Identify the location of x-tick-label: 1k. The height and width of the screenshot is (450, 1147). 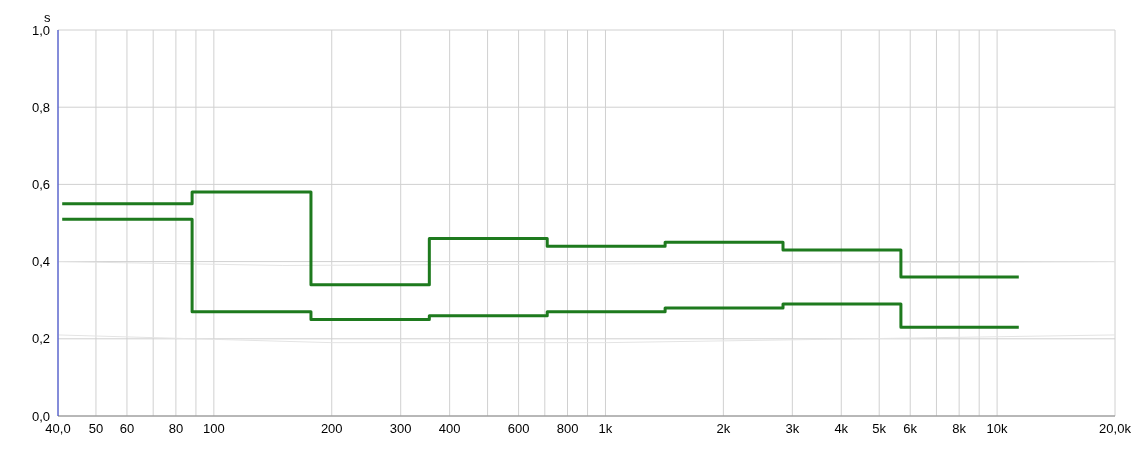
(605, 429).